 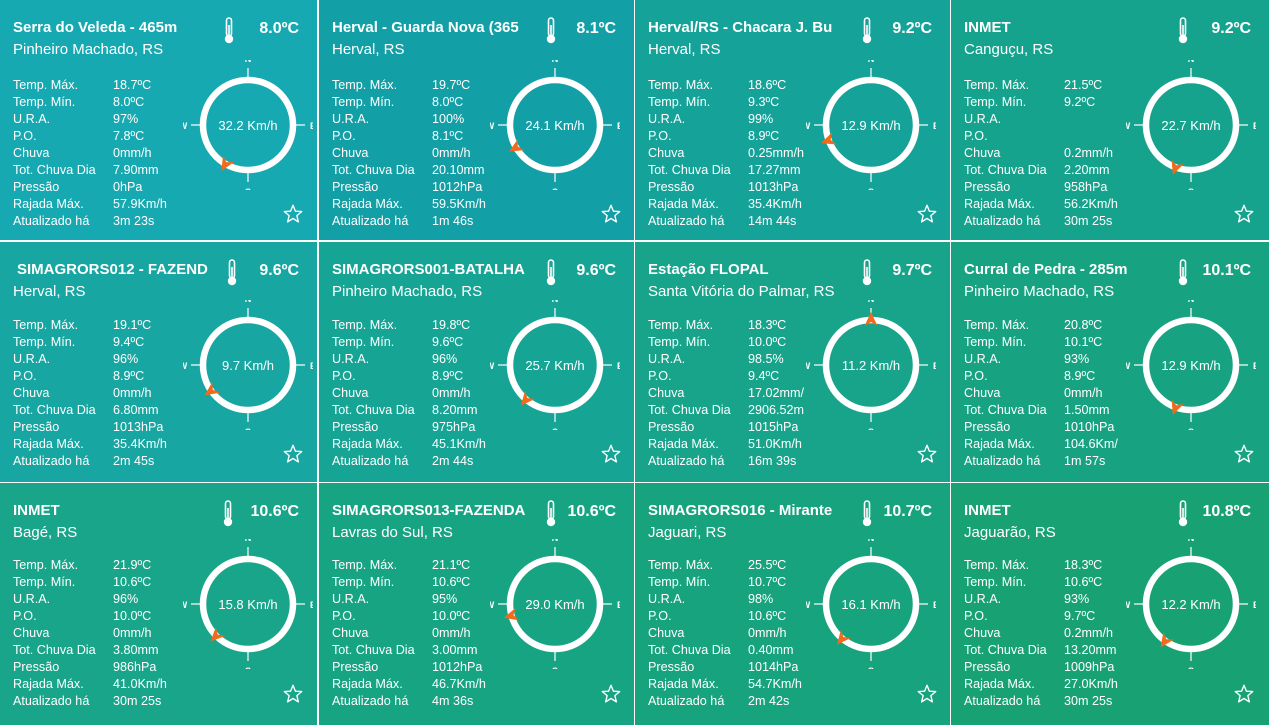 I want to click on station-name: Curral de Pedra - 285m, so click(x=1046, y=269).